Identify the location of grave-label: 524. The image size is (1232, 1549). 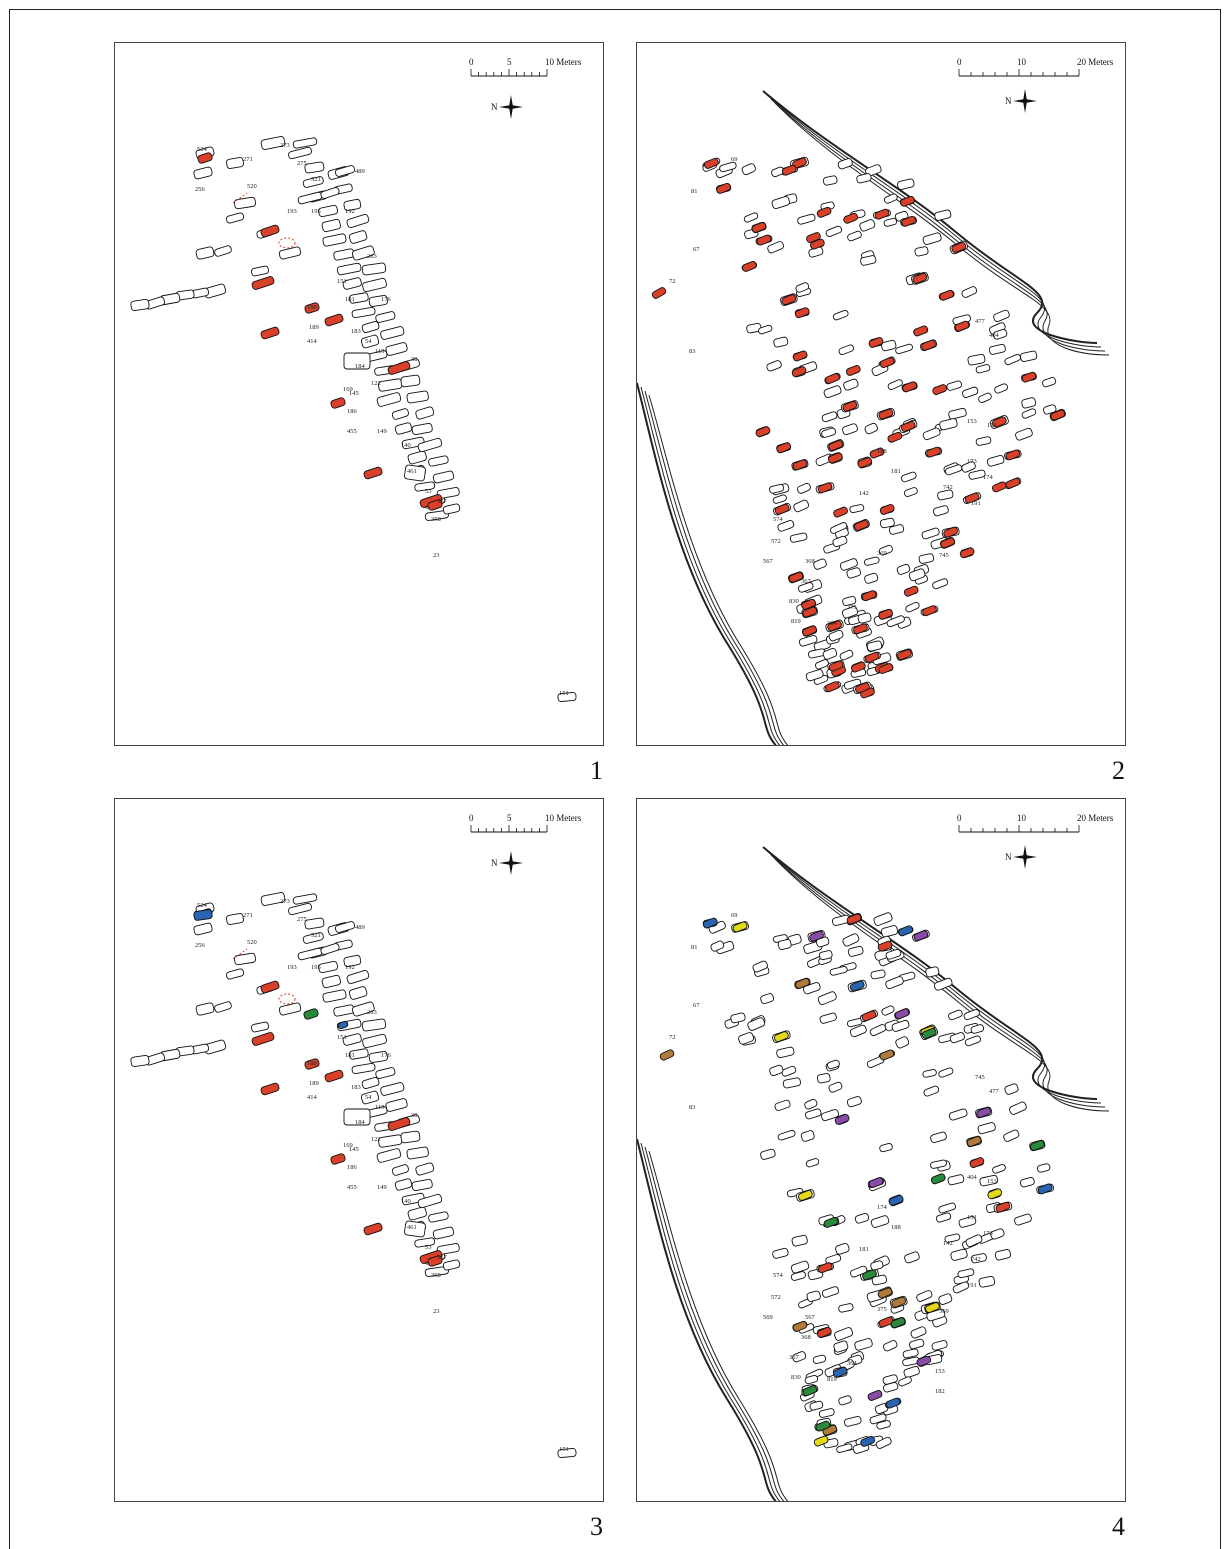
(202, 905).